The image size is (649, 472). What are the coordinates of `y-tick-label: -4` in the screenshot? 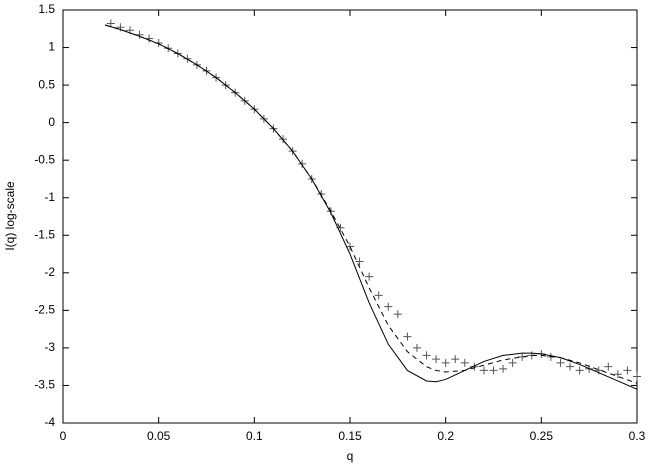 It's located at (49, 422).